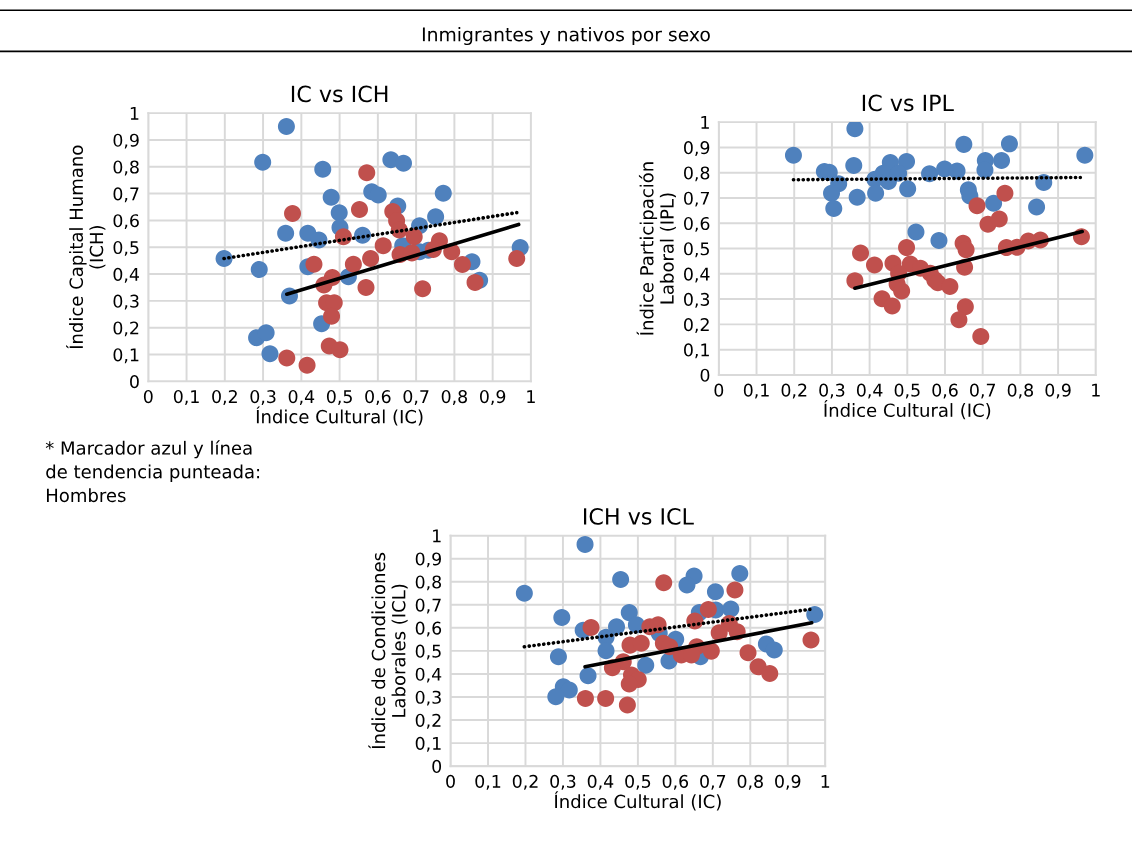 The image size is (1132, 857). I want to click on y-axis-title: Índice Participación Laboral (IPL), so click(656, 248).